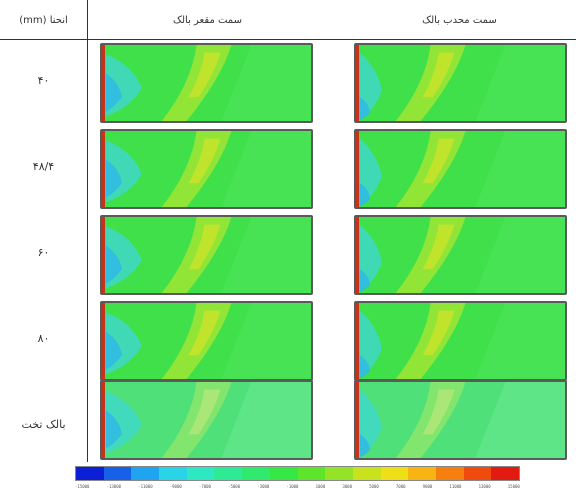 The image size is (576, 493). What do you see at coordinates (82, 486) in the screenshot?
I see `colorbar-tick: -15000` at bounding box center [82, 486].